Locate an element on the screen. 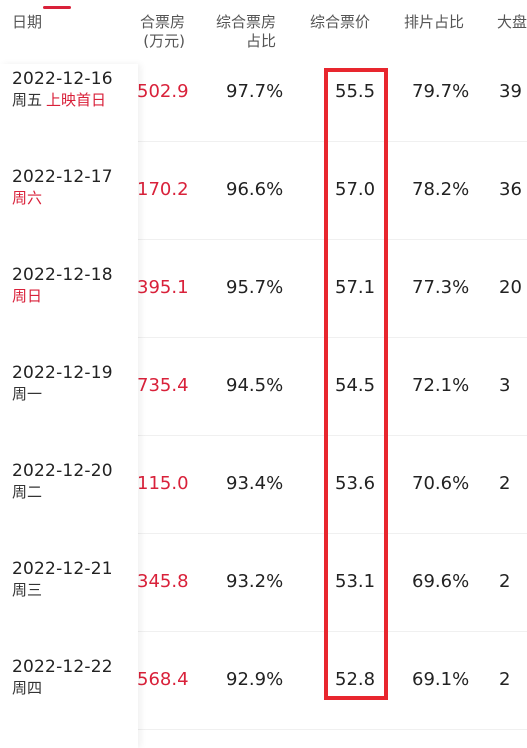 The image size is (527, 748). weekday-text: 周三 is located at coordinates (27, 590).